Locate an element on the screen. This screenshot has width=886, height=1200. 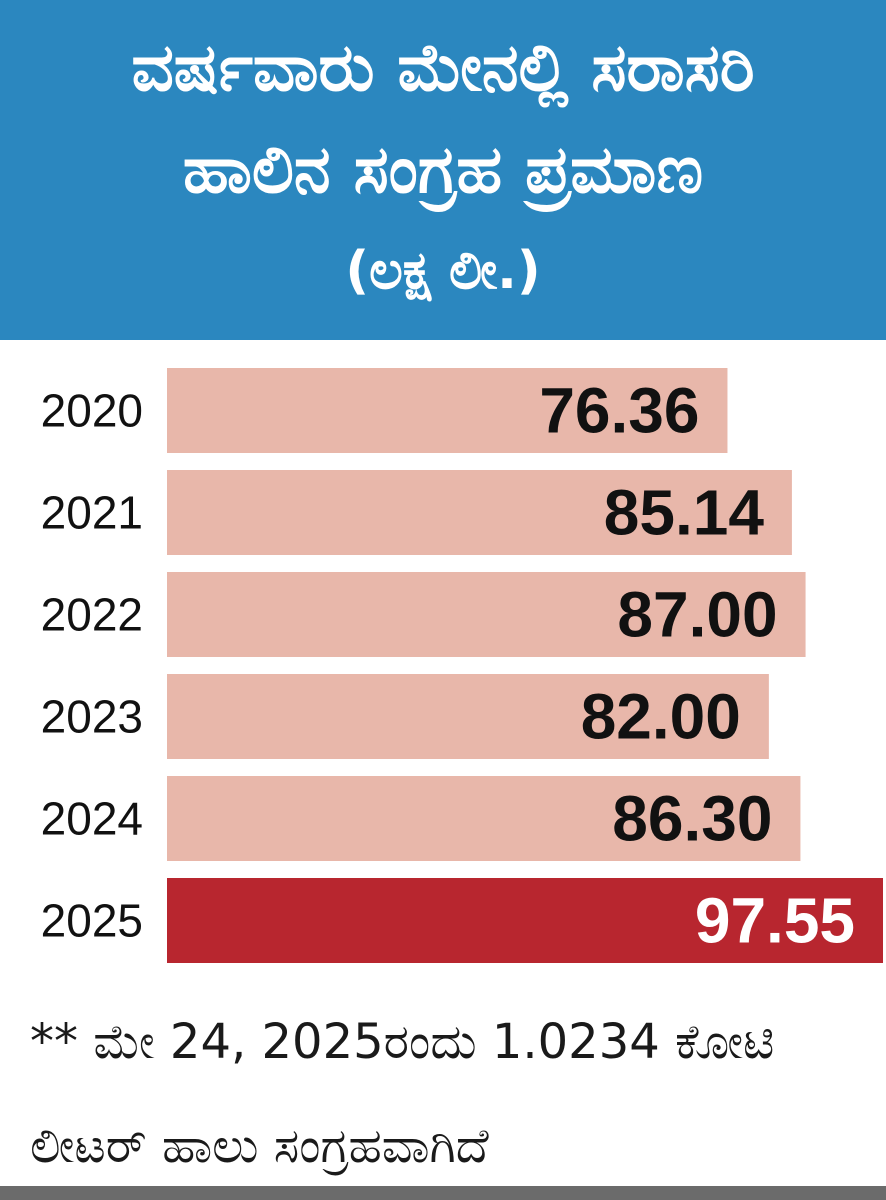
chart-title-line-1: ವರ್ಷವಾರು ಮೇನಲ್ಲಿ ಸರಾಸರಿ is located at coordinates (443, 67).